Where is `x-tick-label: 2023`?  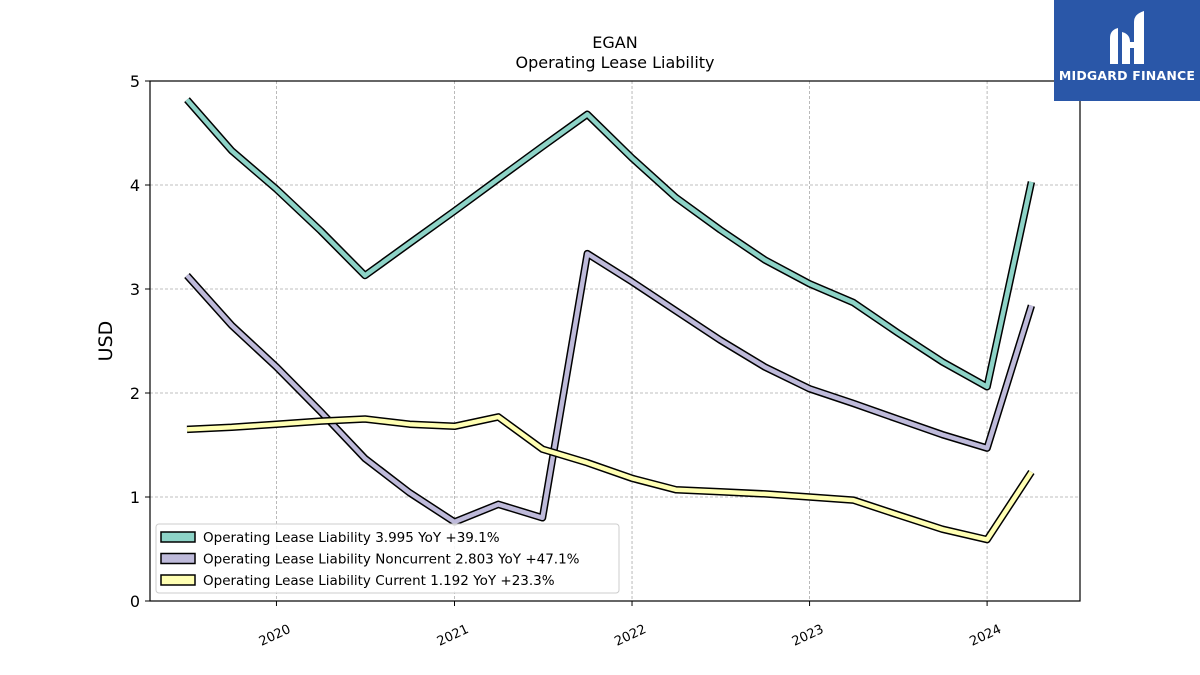
x-tick-label: 2023 is located at coordinates (808, 636).